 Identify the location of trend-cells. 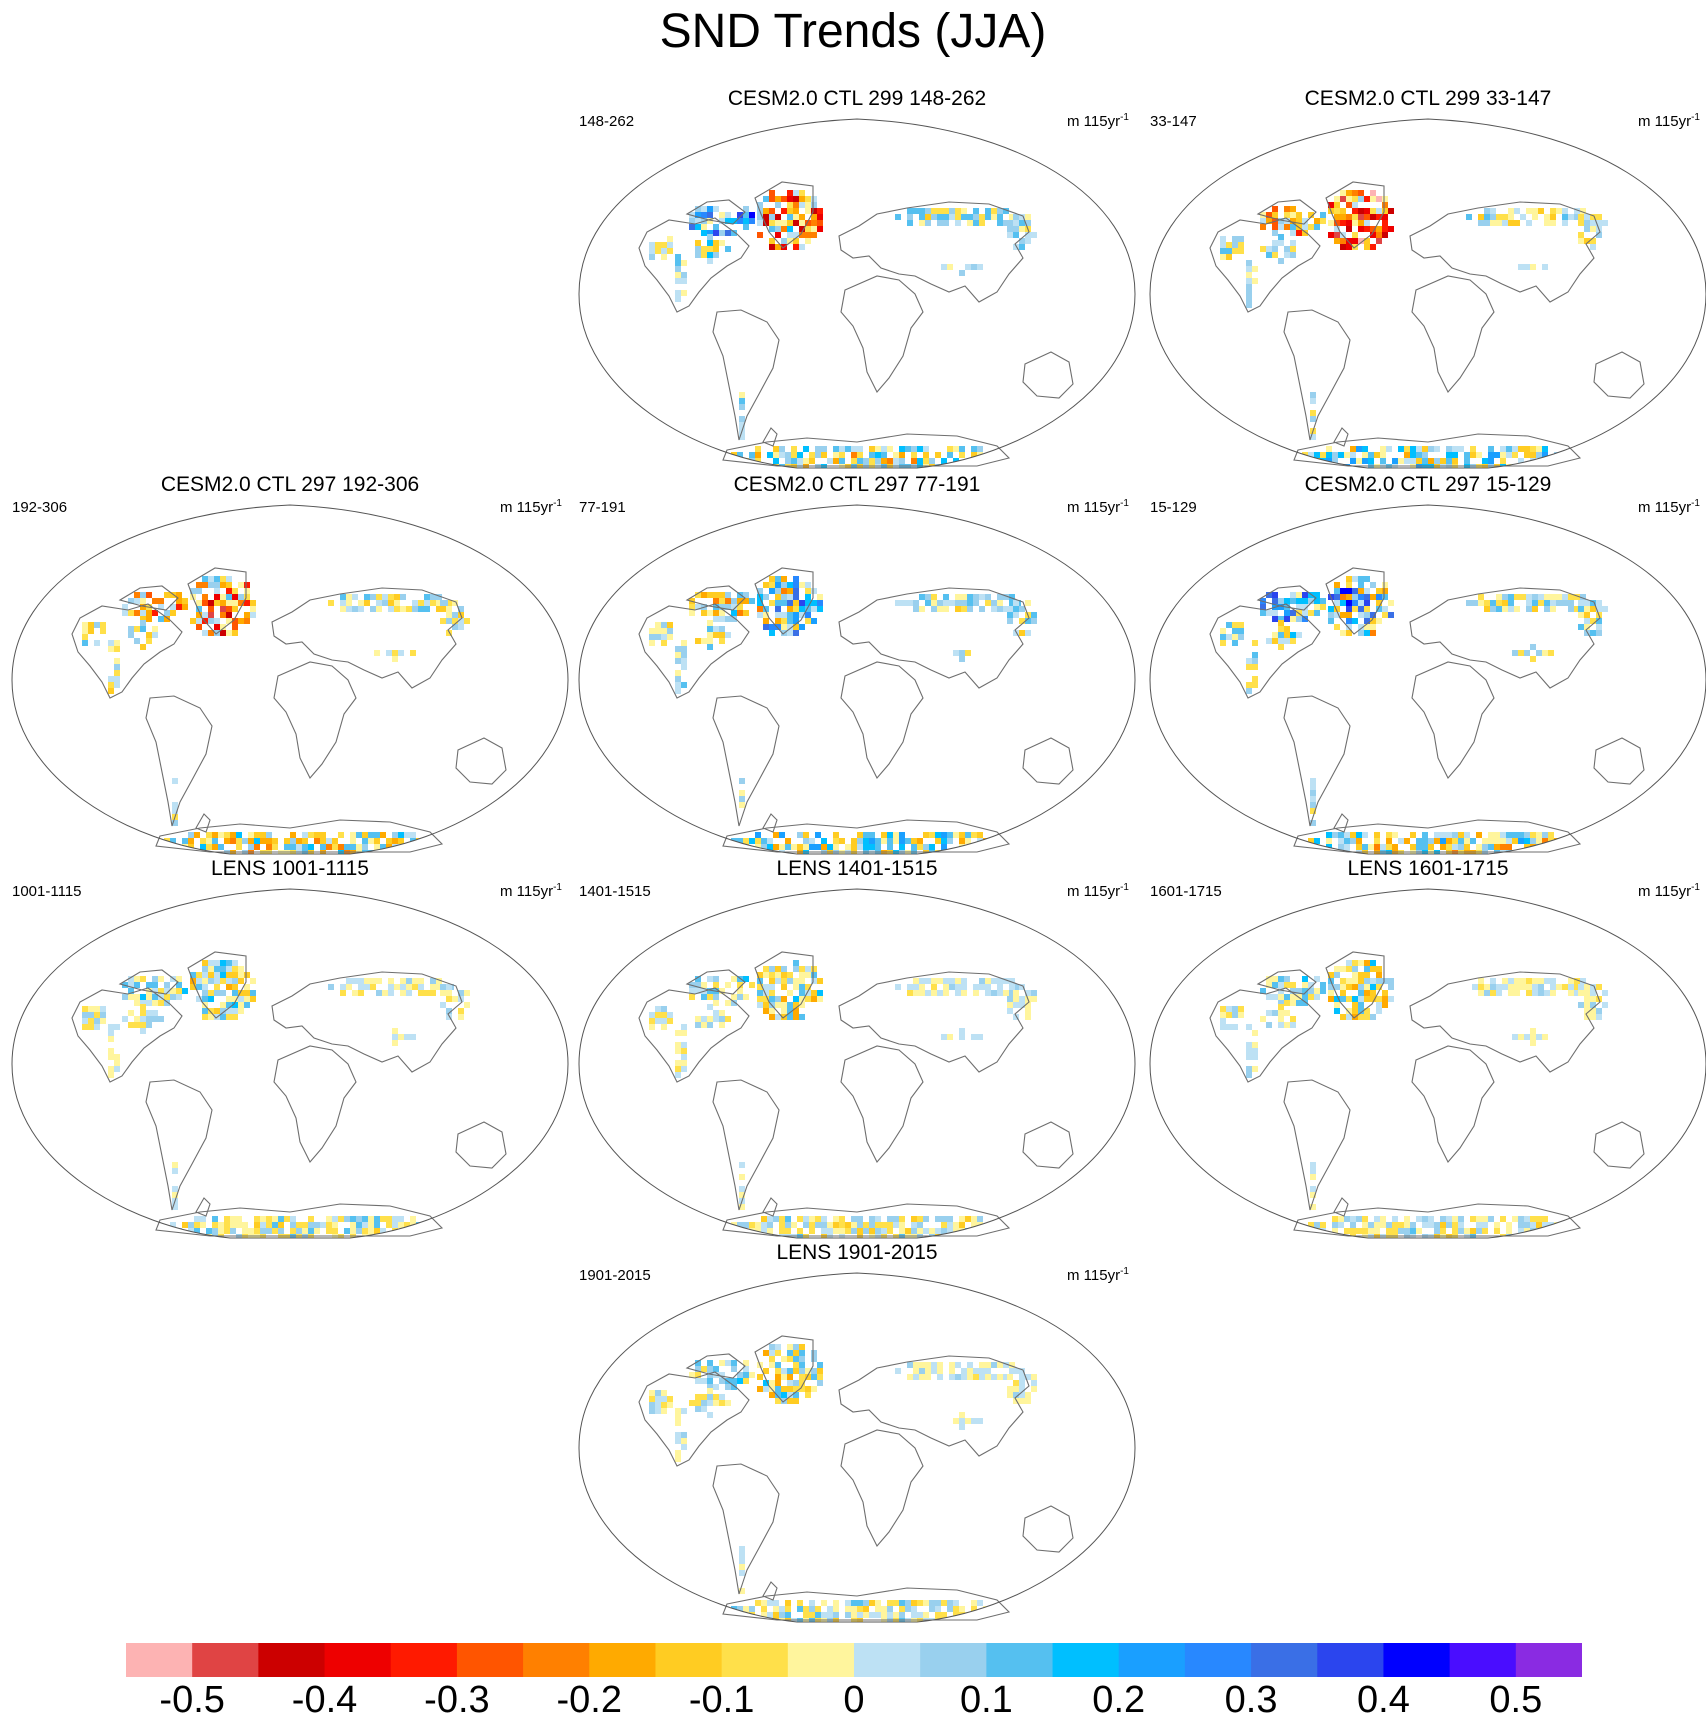
(843, 1483).